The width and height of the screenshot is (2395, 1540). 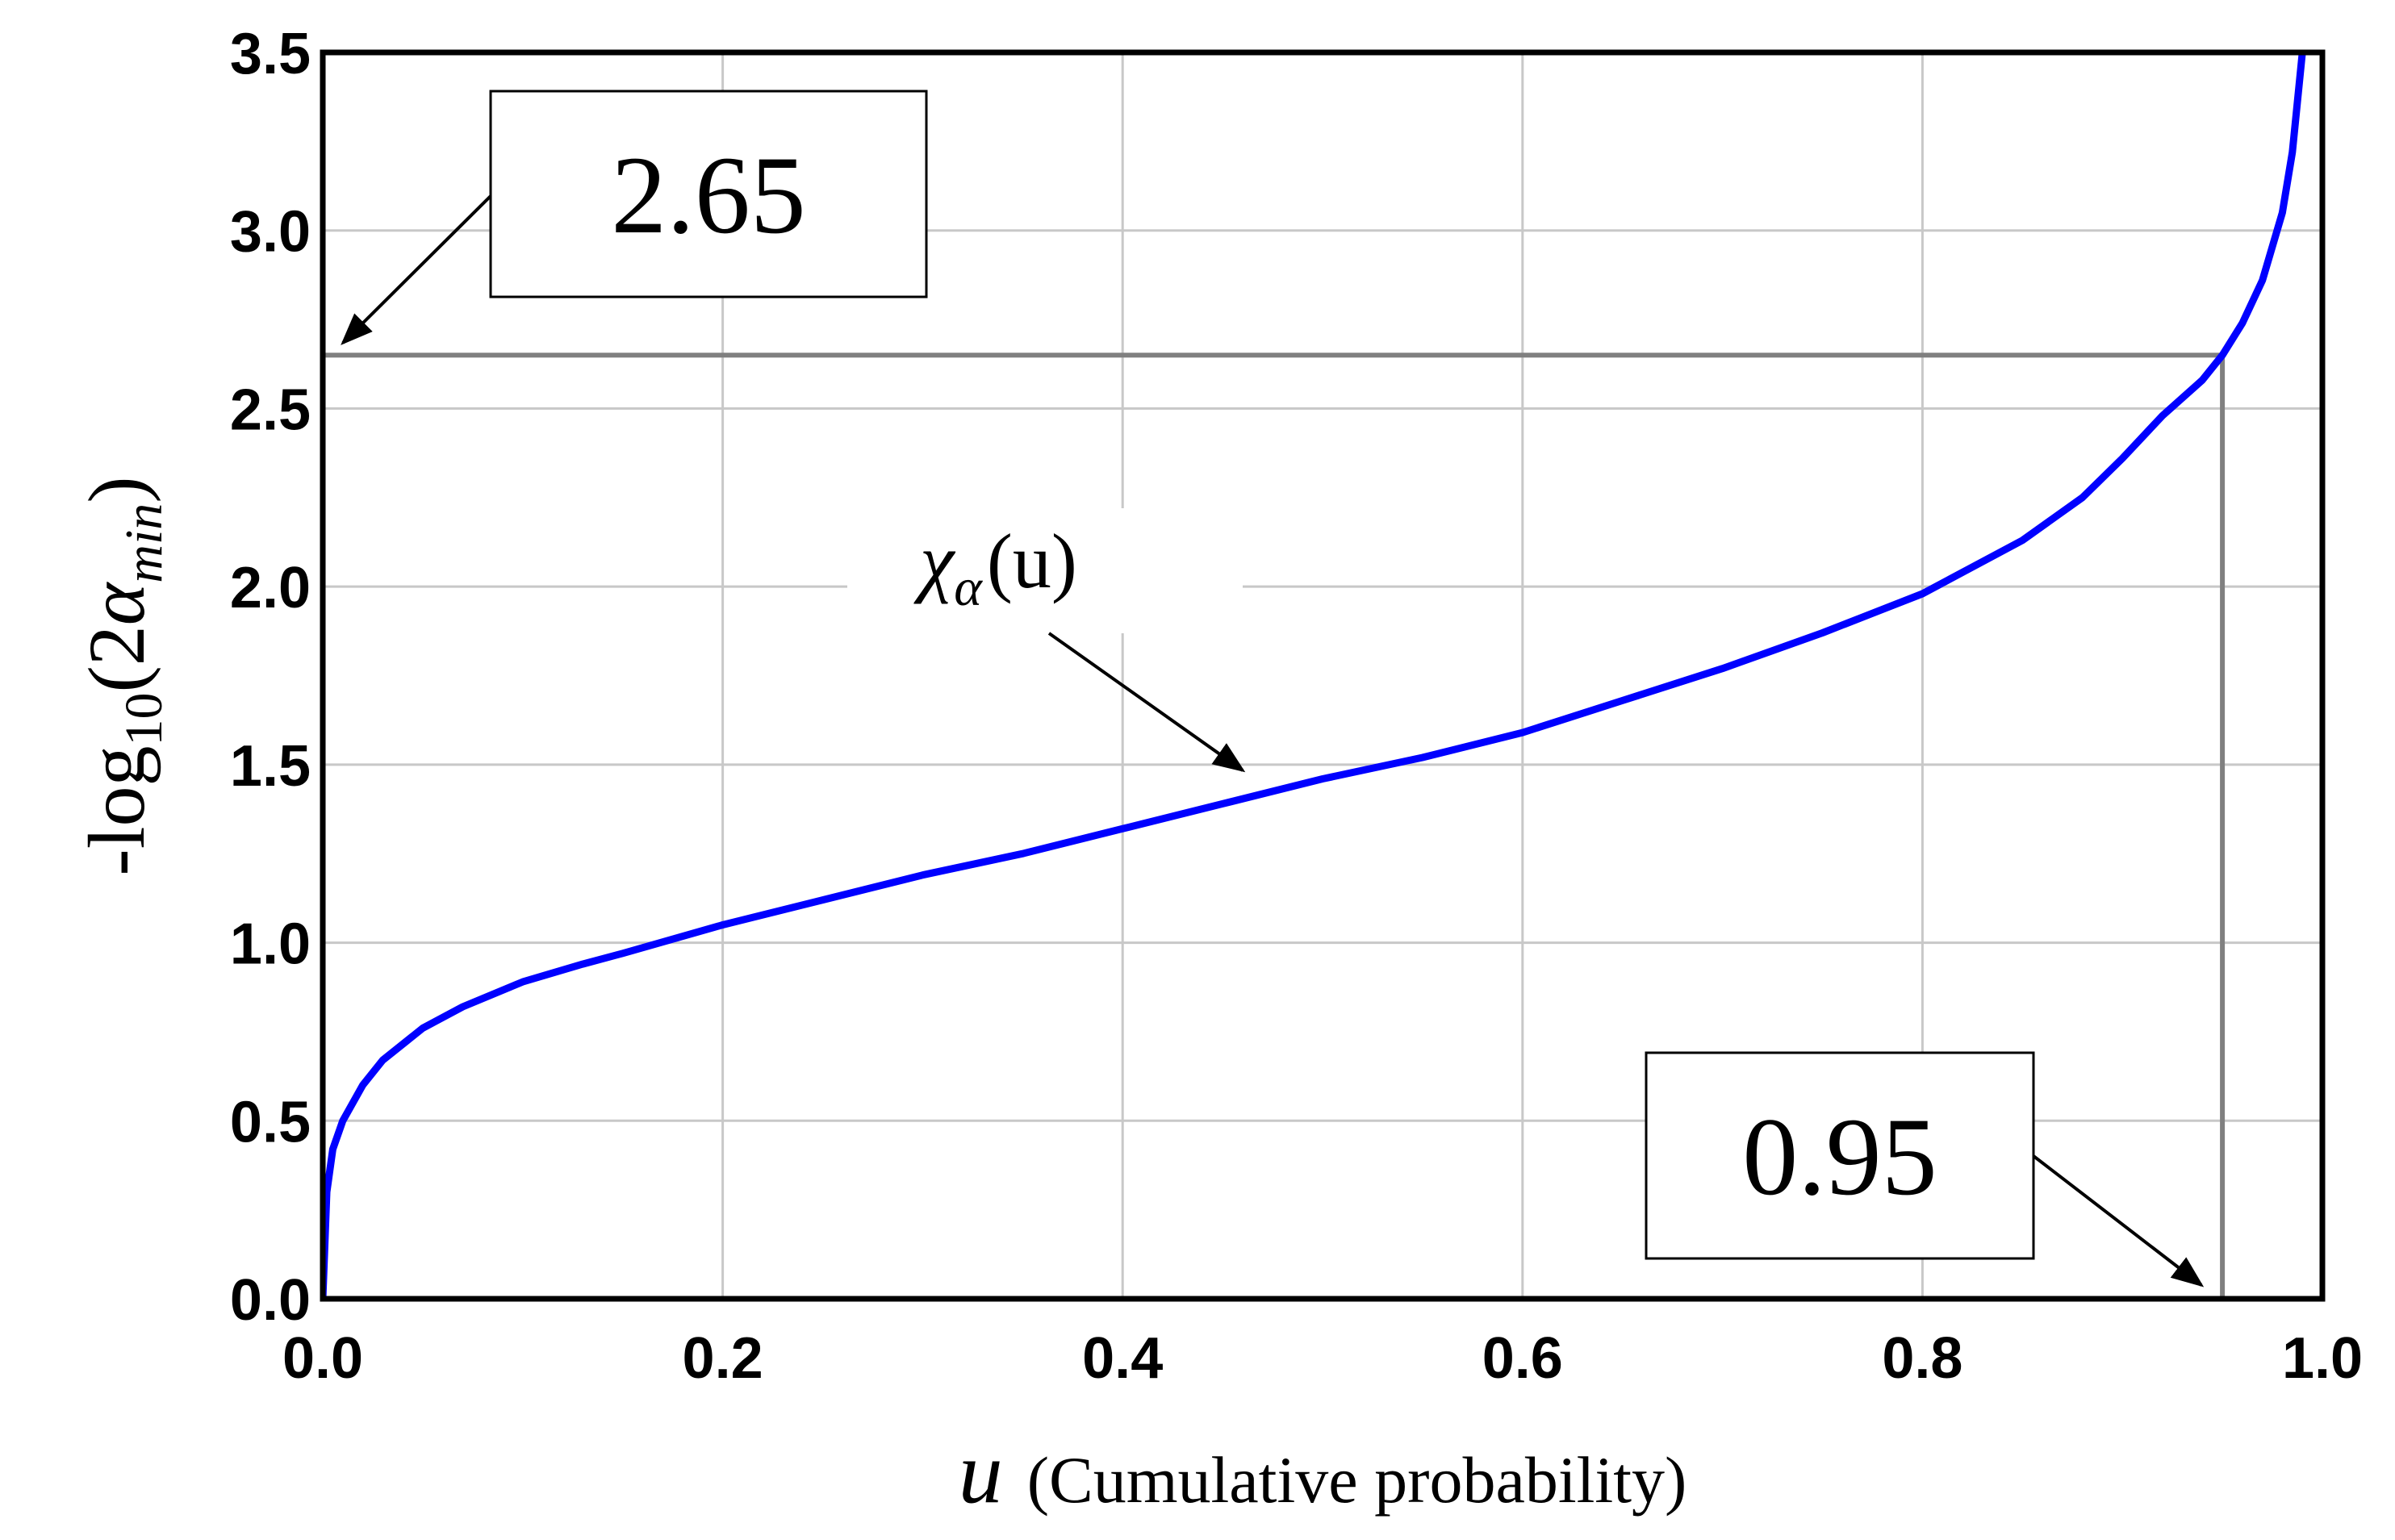 What do you see at coordinates (117, 489) in the screenshot?
I see `y-label-close: )` at bounding box center [117, 489].